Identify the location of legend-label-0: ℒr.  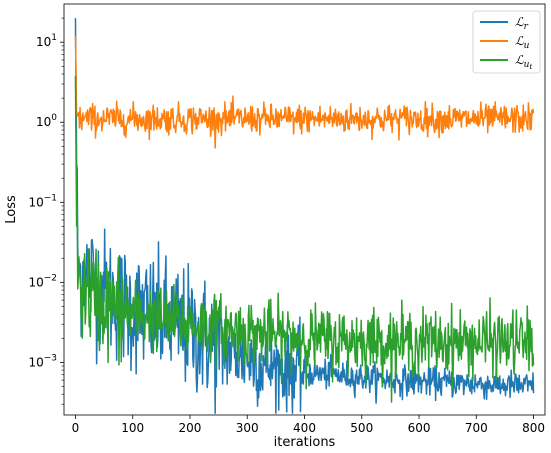
(522, 23).